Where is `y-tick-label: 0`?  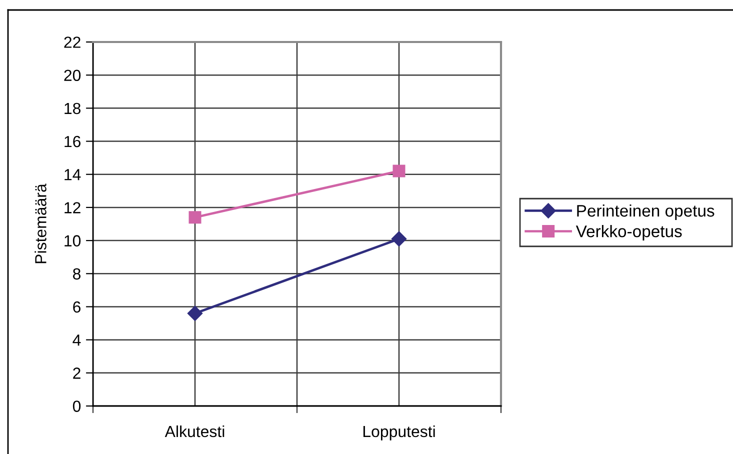 y-tick-label: 0 is located at coordinates (76, 406).